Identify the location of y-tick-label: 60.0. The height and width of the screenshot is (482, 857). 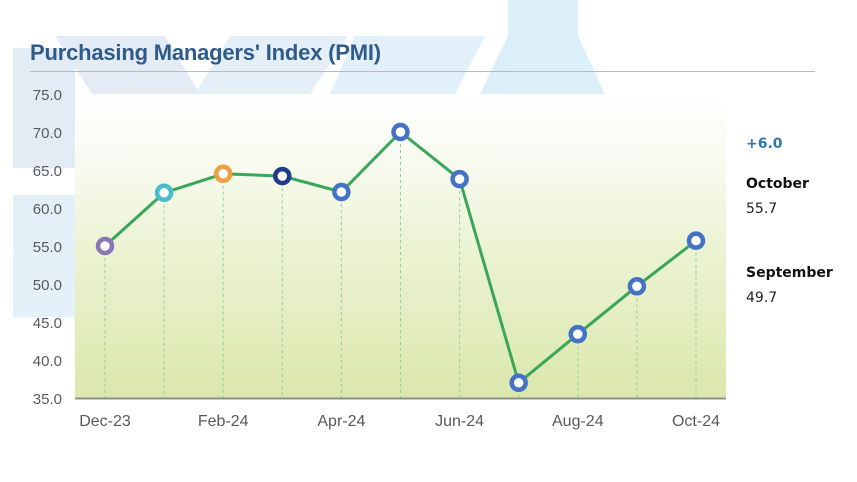
(47, 209).